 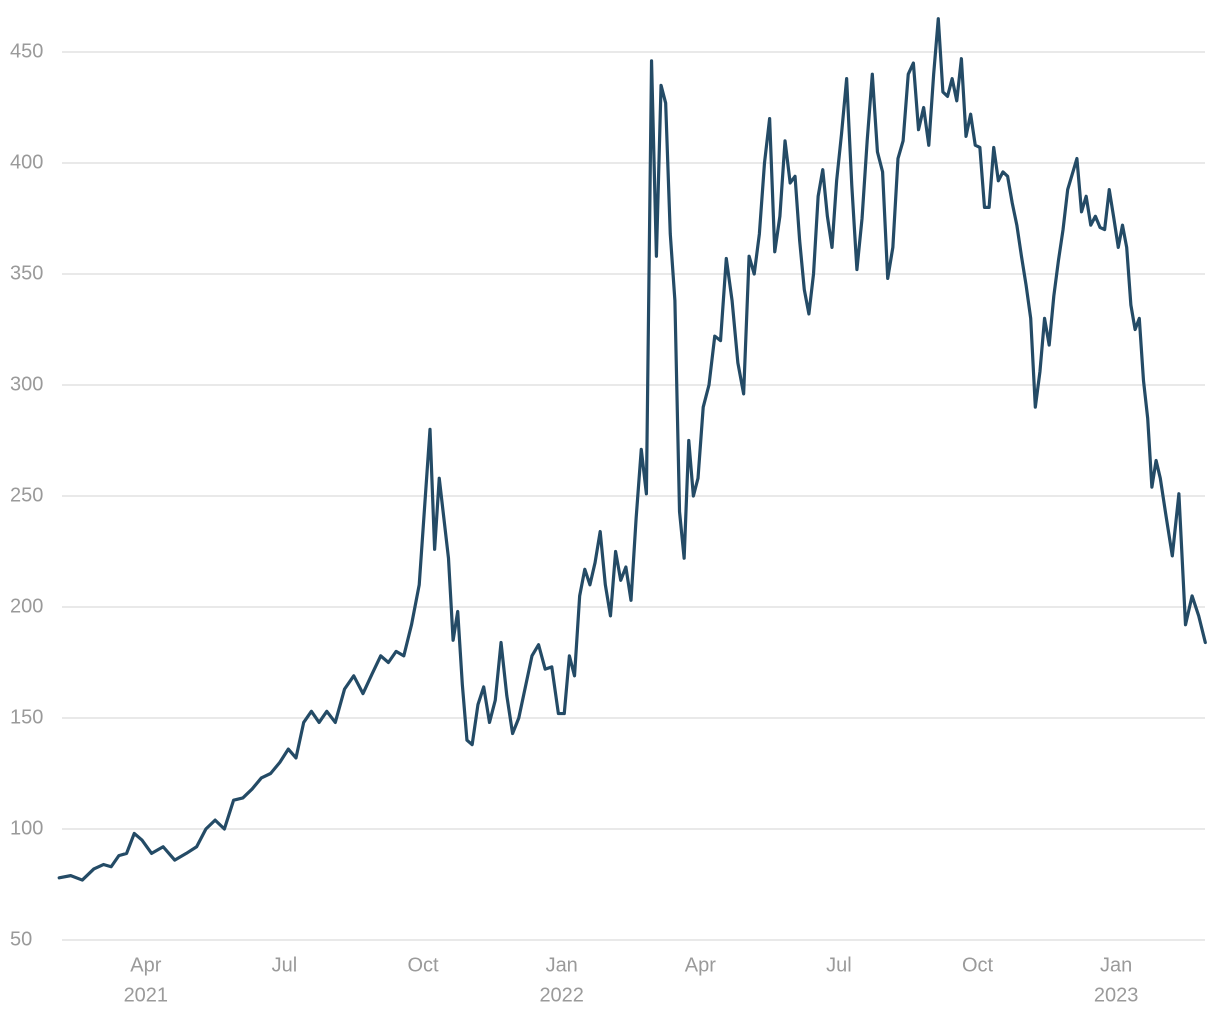 What do you see at coordinates (26, 384) in the screenshot?
I see `y-tick-label: 300` at bounding box center [26, 384].